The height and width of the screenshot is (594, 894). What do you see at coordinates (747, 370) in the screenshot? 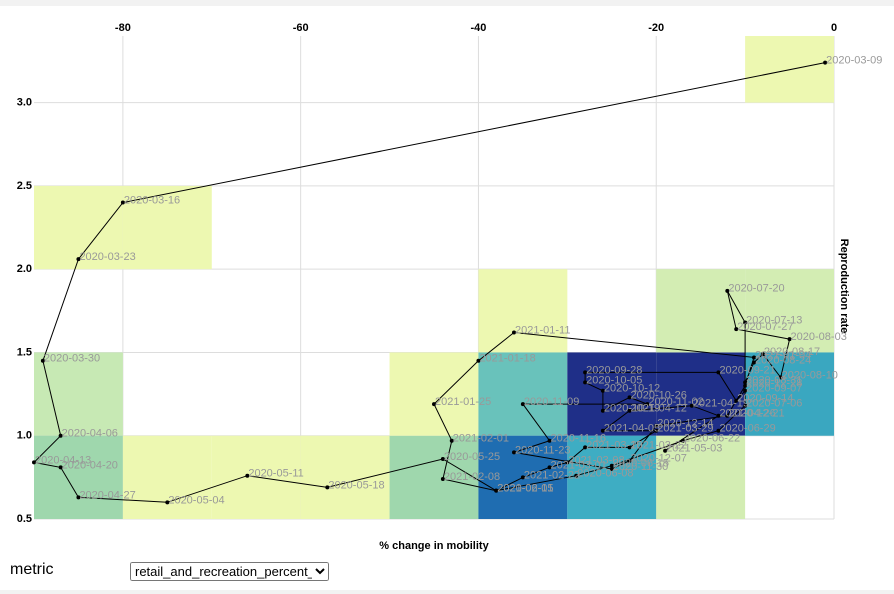
I see `point-label: 2020-09-21` at bounding box center [747, 370].